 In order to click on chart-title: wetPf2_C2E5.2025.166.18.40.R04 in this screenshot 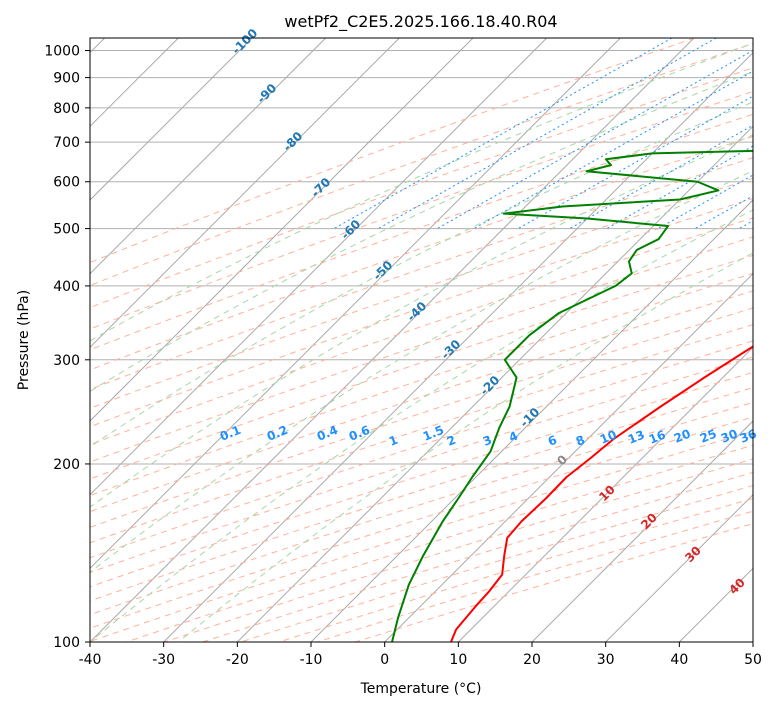, I will do `click(420, 22)`.